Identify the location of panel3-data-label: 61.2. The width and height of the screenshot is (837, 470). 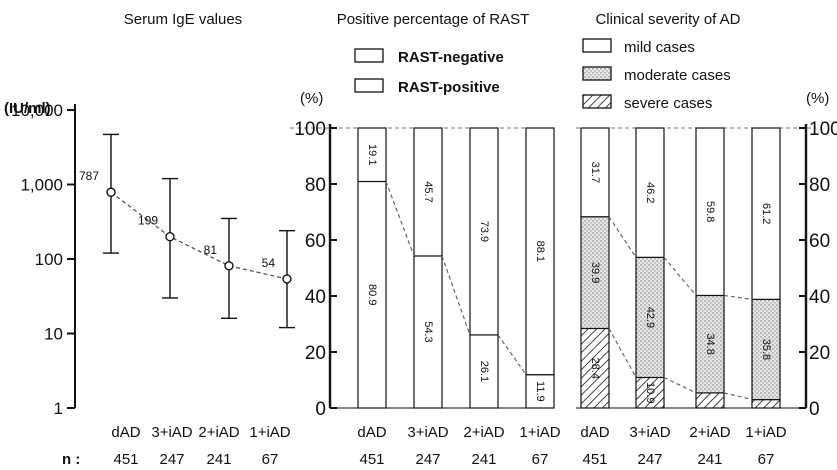
(766, 213).